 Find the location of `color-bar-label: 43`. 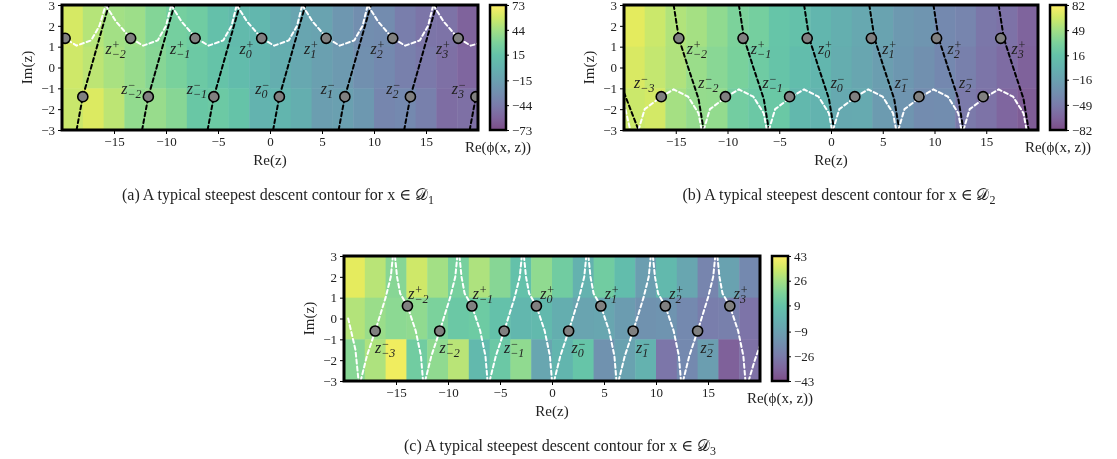

color-bar-label: 43 is located at coordinates (800, 256).